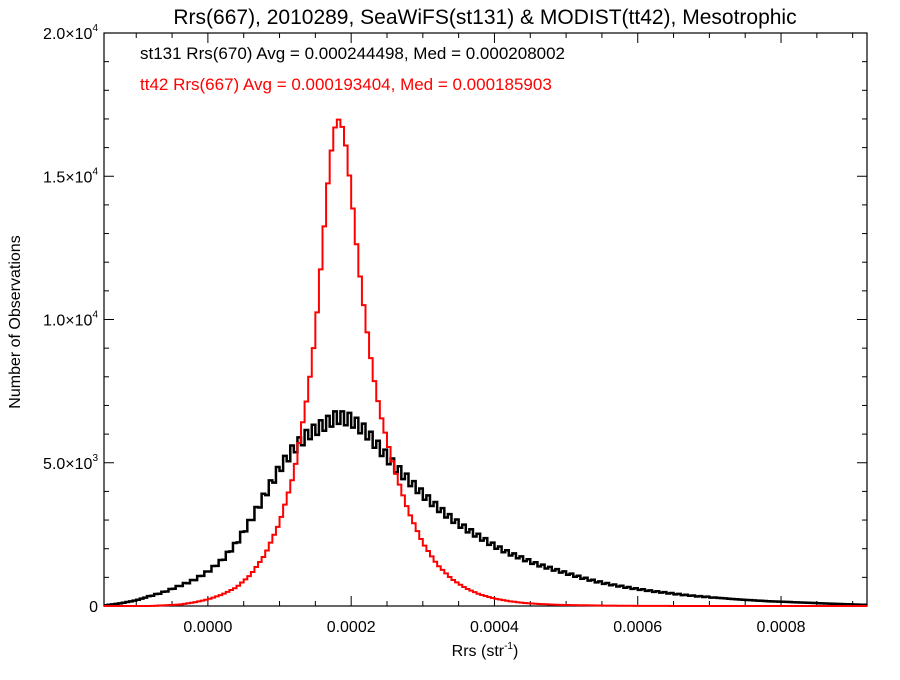 This screenshot has height=680, width=900. I want to click on x-axis-label: Rrs (str-1), so click(485, 650).